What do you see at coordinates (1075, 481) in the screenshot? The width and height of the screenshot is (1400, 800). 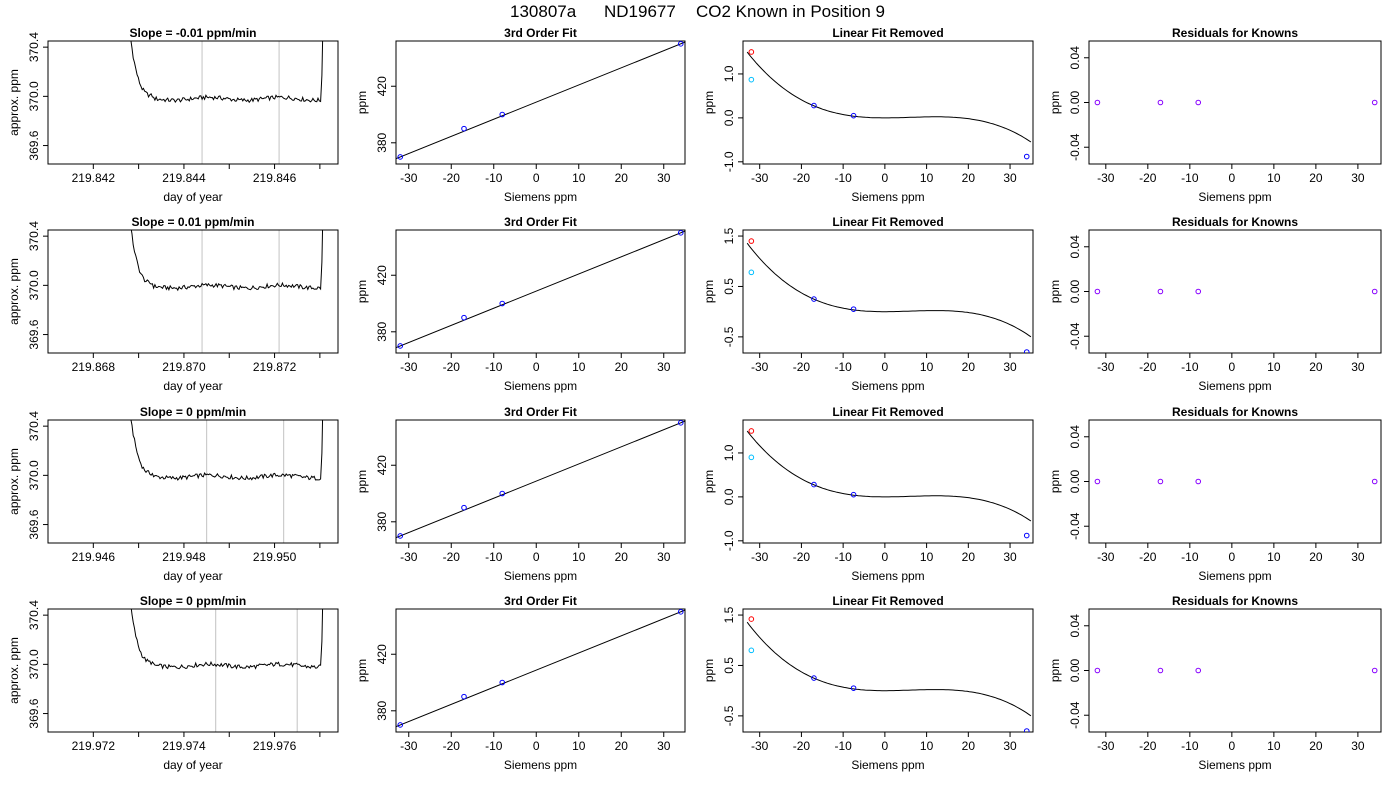 I see `y-tick-label: 0.00` at bounding box center [1075, 481].